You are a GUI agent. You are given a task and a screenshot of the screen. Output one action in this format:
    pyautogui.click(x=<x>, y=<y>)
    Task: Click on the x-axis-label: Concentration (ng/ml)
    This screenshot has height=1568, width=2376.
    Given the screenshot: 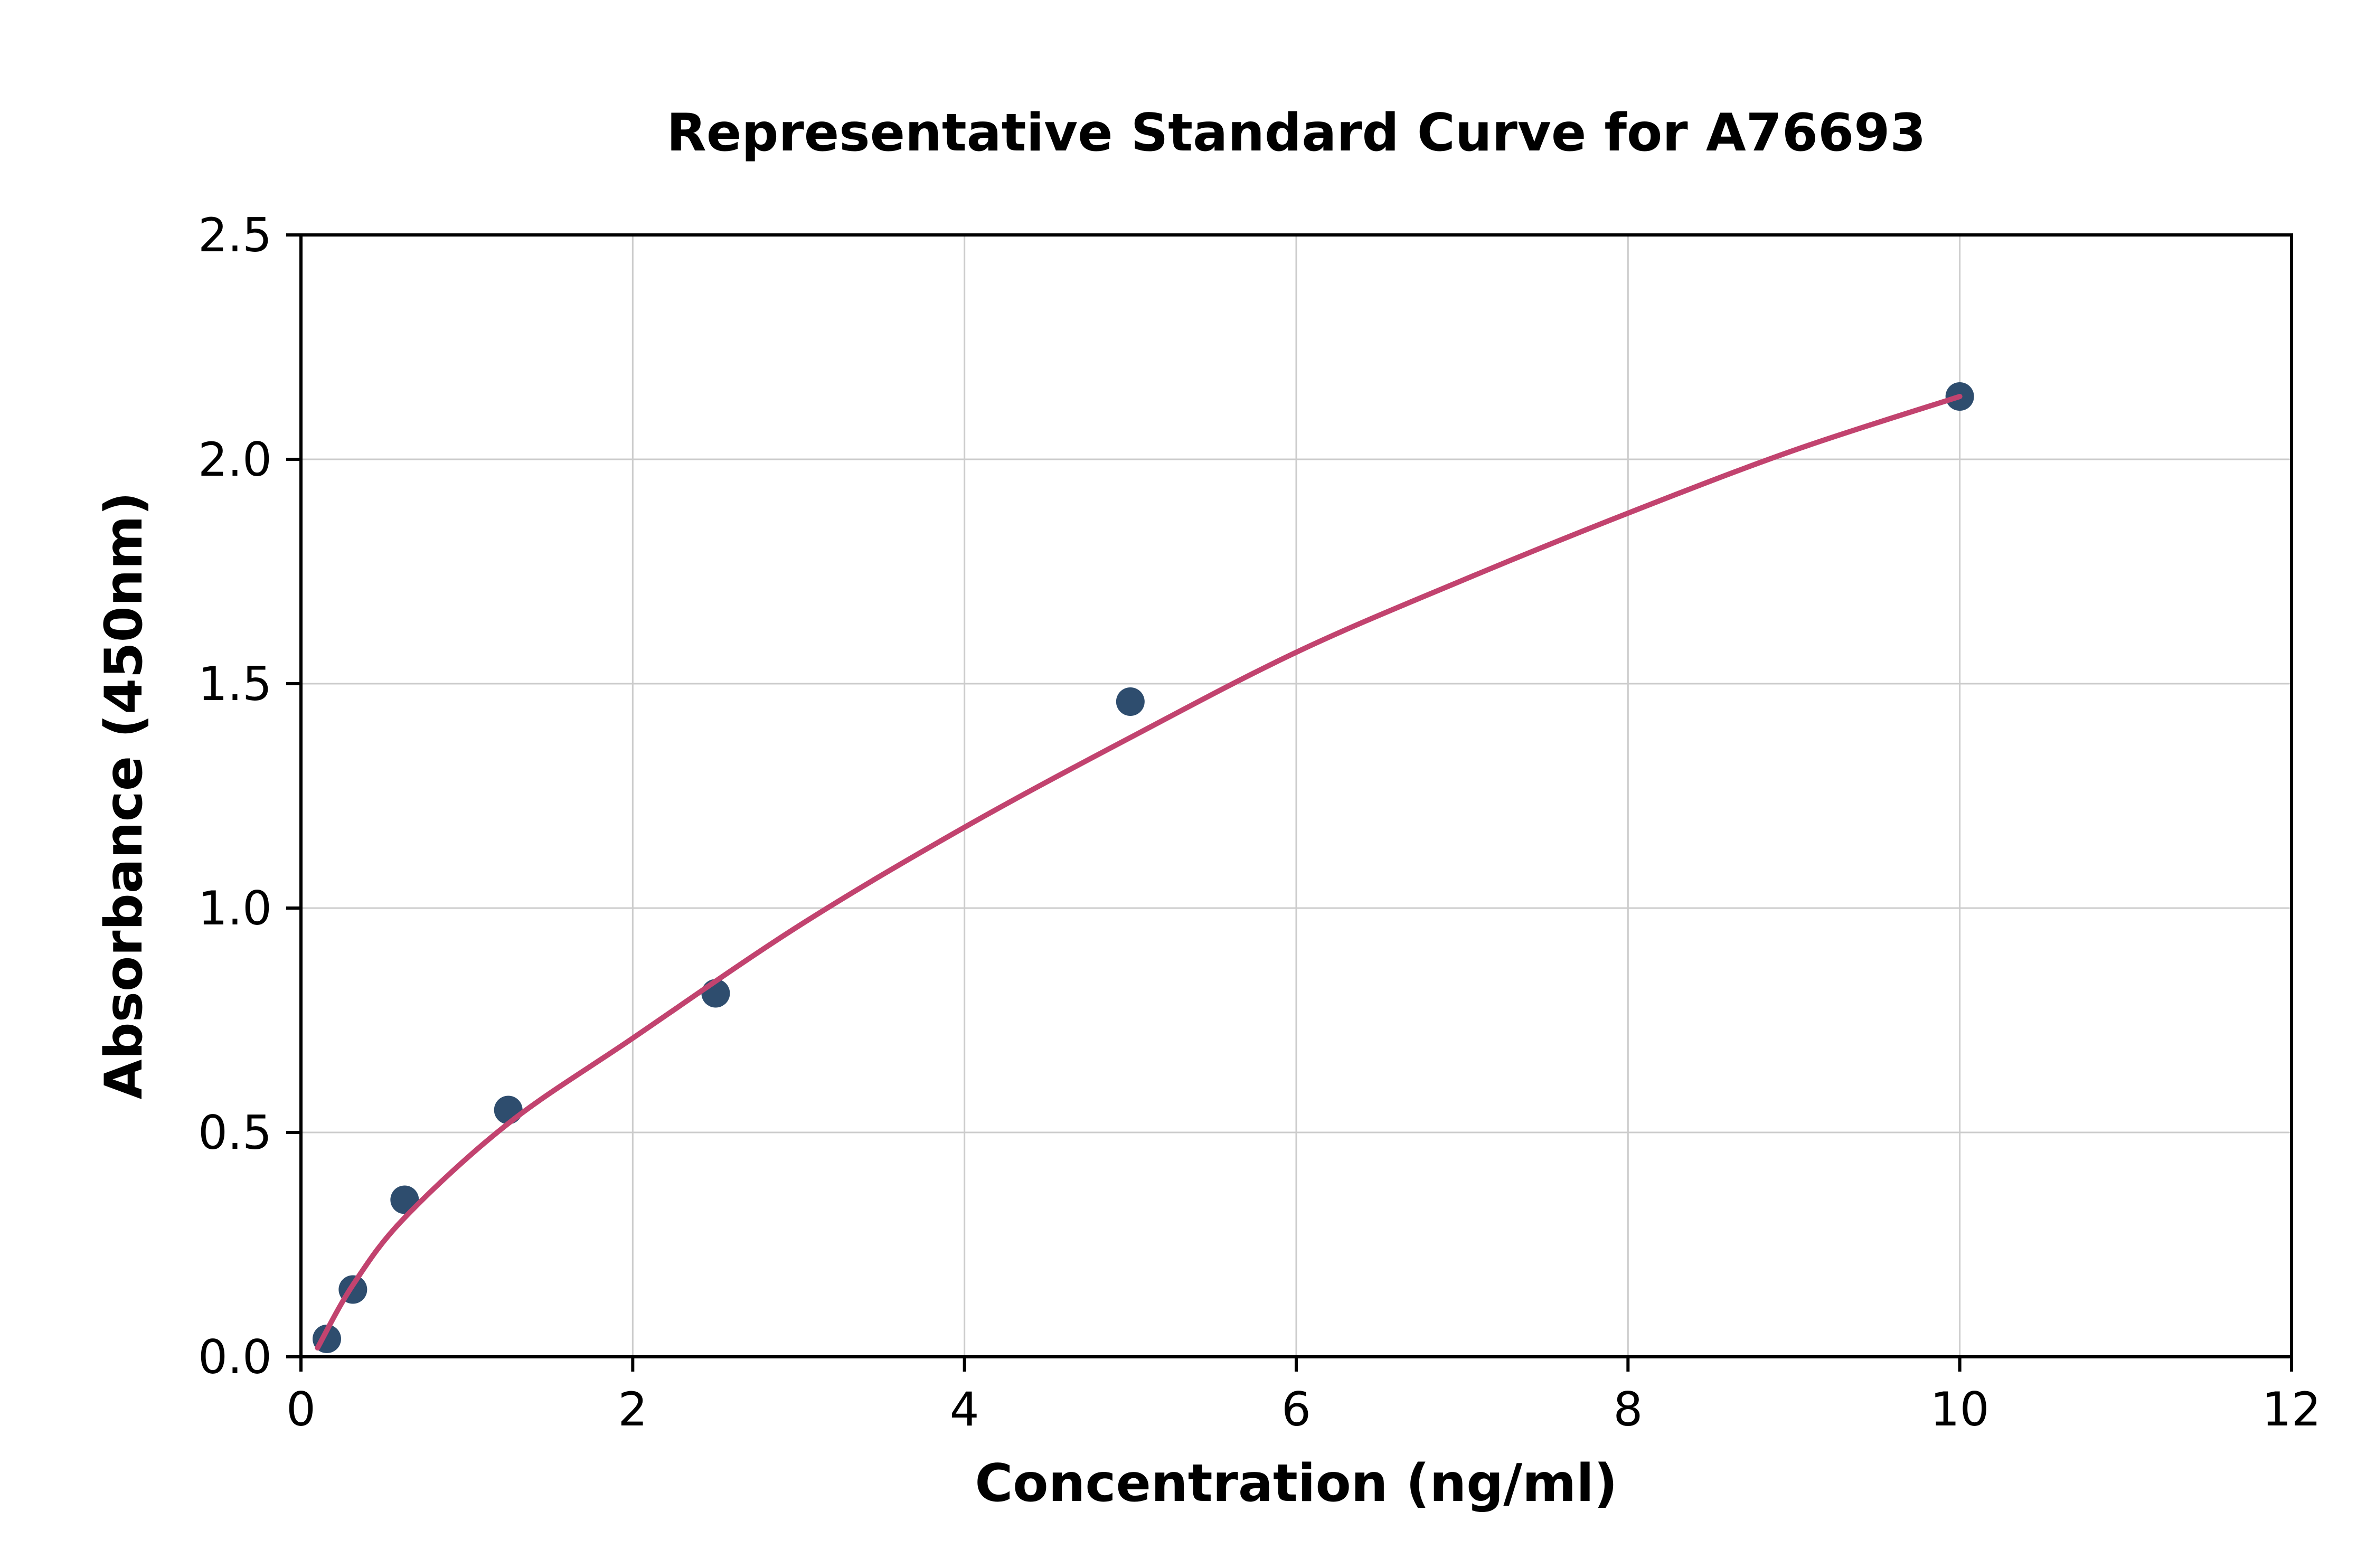 What is the action you would take?
    pyautogui.click(x=1297, y=1483)
    